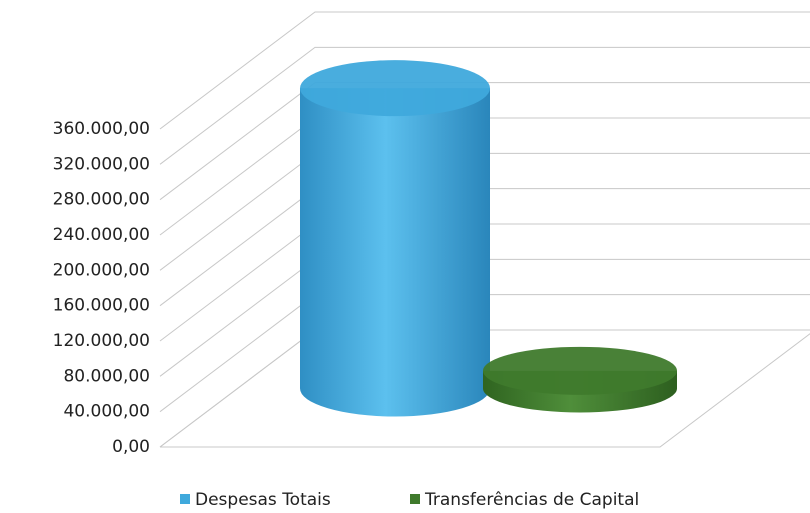 The height and width of the screenshot is (513, 810). Describe the element at coordinates (101, 235) in the screenshot. I see `y-tick-label: 240.000,00` at that location.